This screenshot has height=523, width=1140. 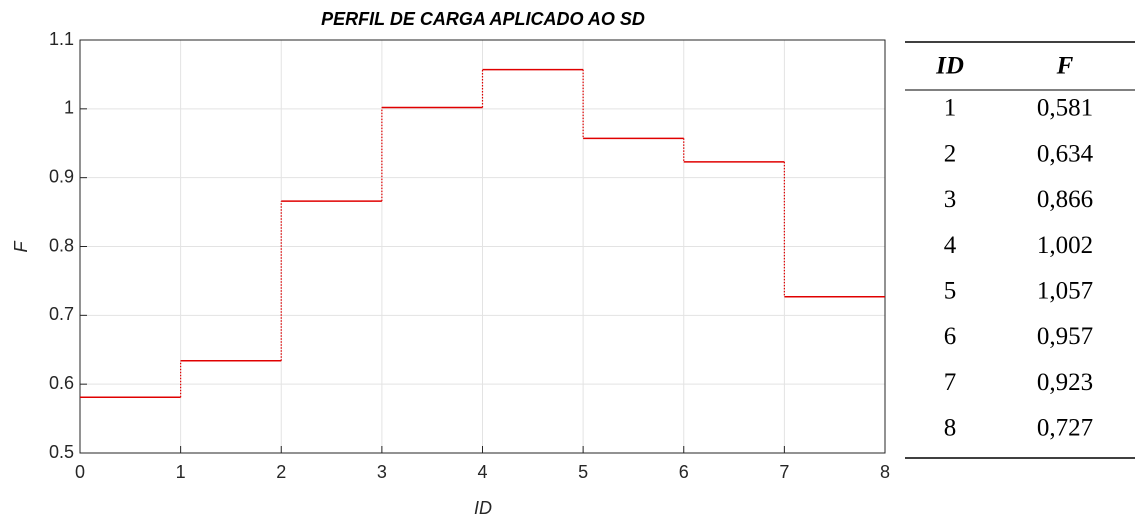 I want to click on x-tick-label: 7, so click(x=784, y=472).